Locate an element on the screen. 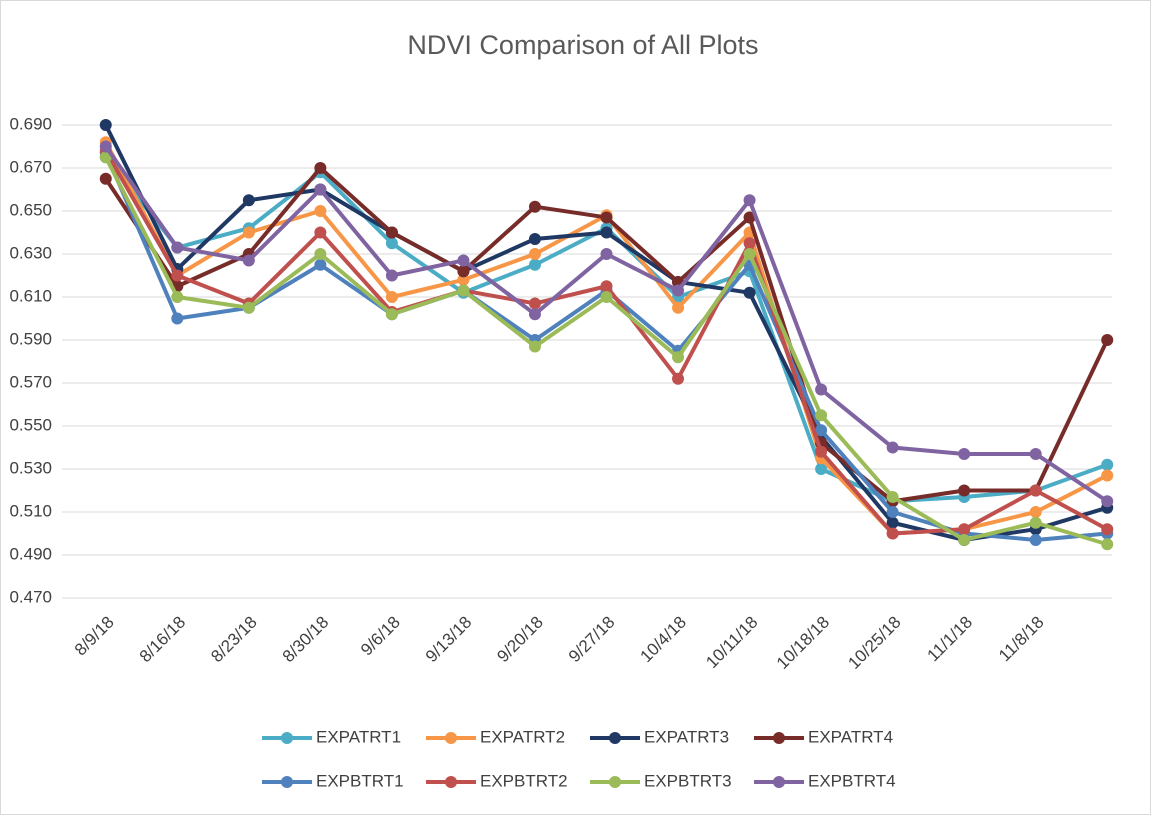 This screenshot has width=1153, height=817. y-tick-label: 0.570 is located at coordinates (30, 381).